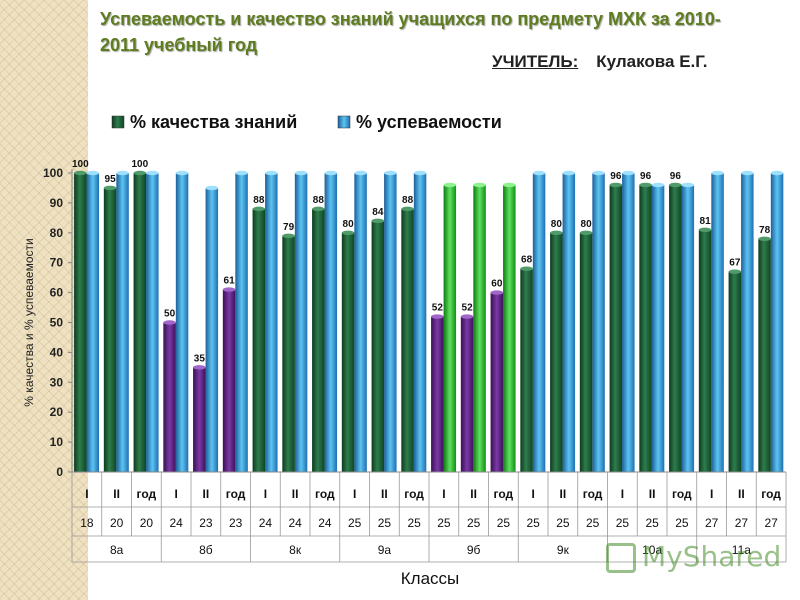 This screenshot has height=600, width=800. What do you see at coordinates (616, 176) in the screenshot?
I see `quality-value-label: 96` at bounding box center [616, 176].